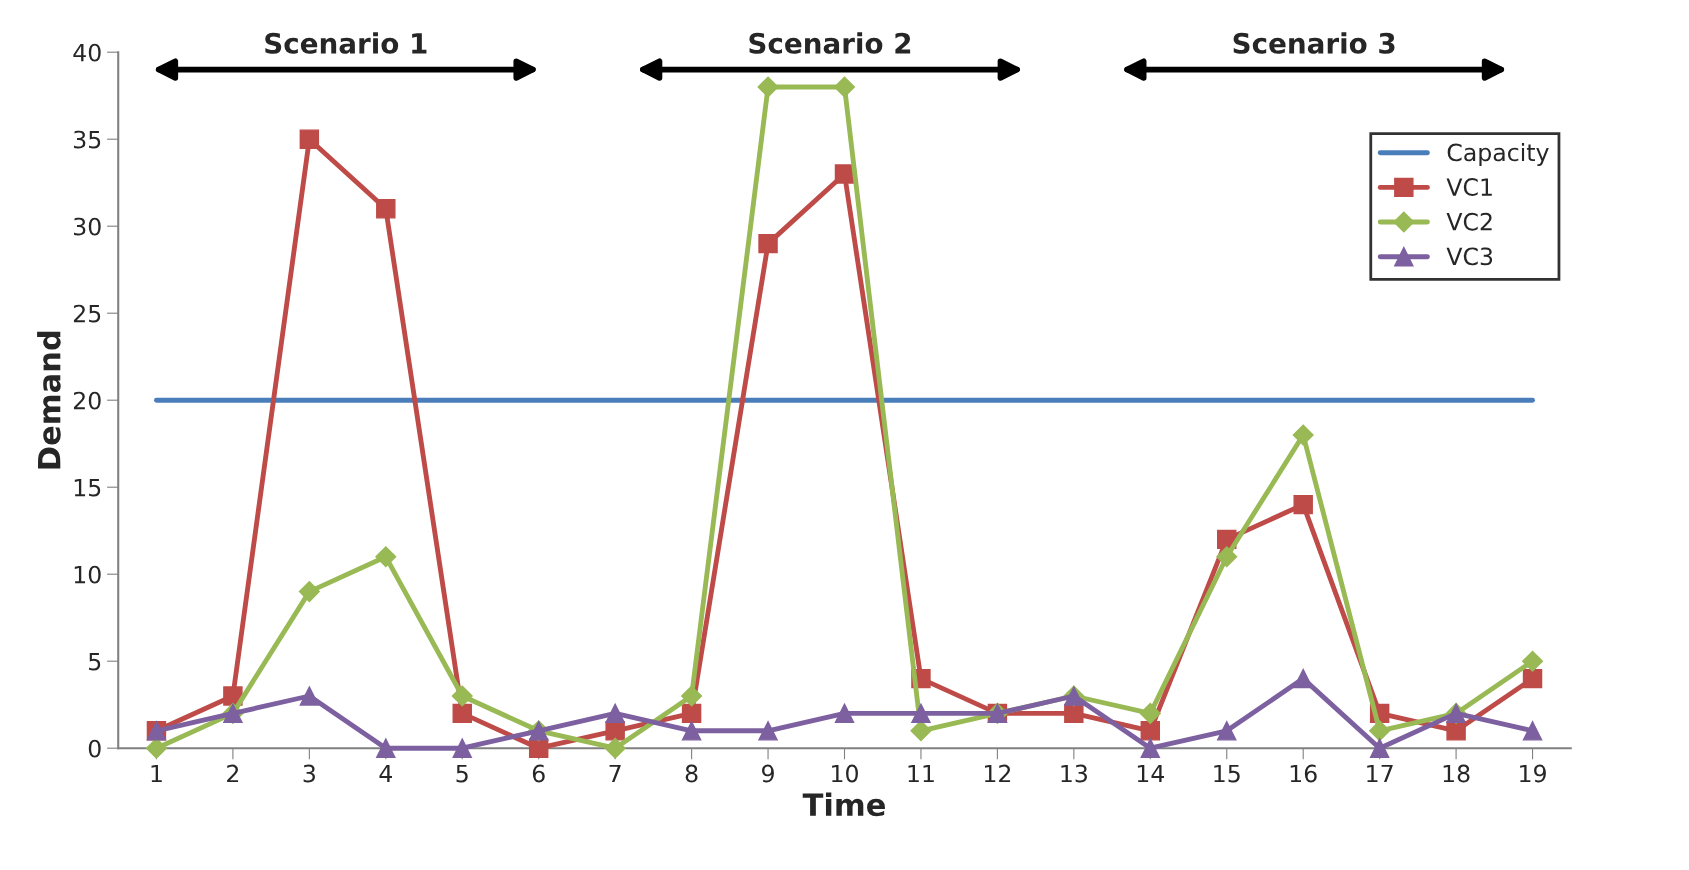 Image resolution: width=1689 pixels, height=870 pixels. What do you see at coordinates (921, 773) in the screenshot?
I see `x-tick-label: 11` at bounding box center [921, 773].